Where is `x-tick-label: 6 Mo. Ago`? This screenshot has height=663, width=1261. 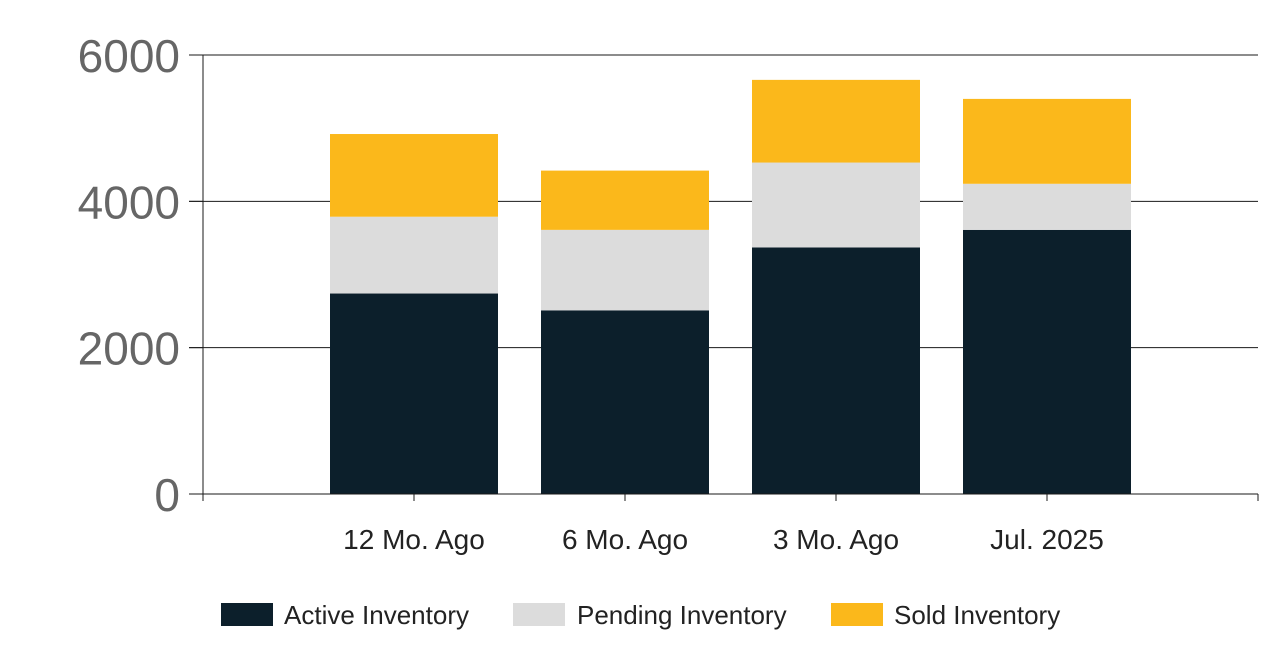
x-tick-label: 6 Mo. Ago is located at coordinates (625, 539).